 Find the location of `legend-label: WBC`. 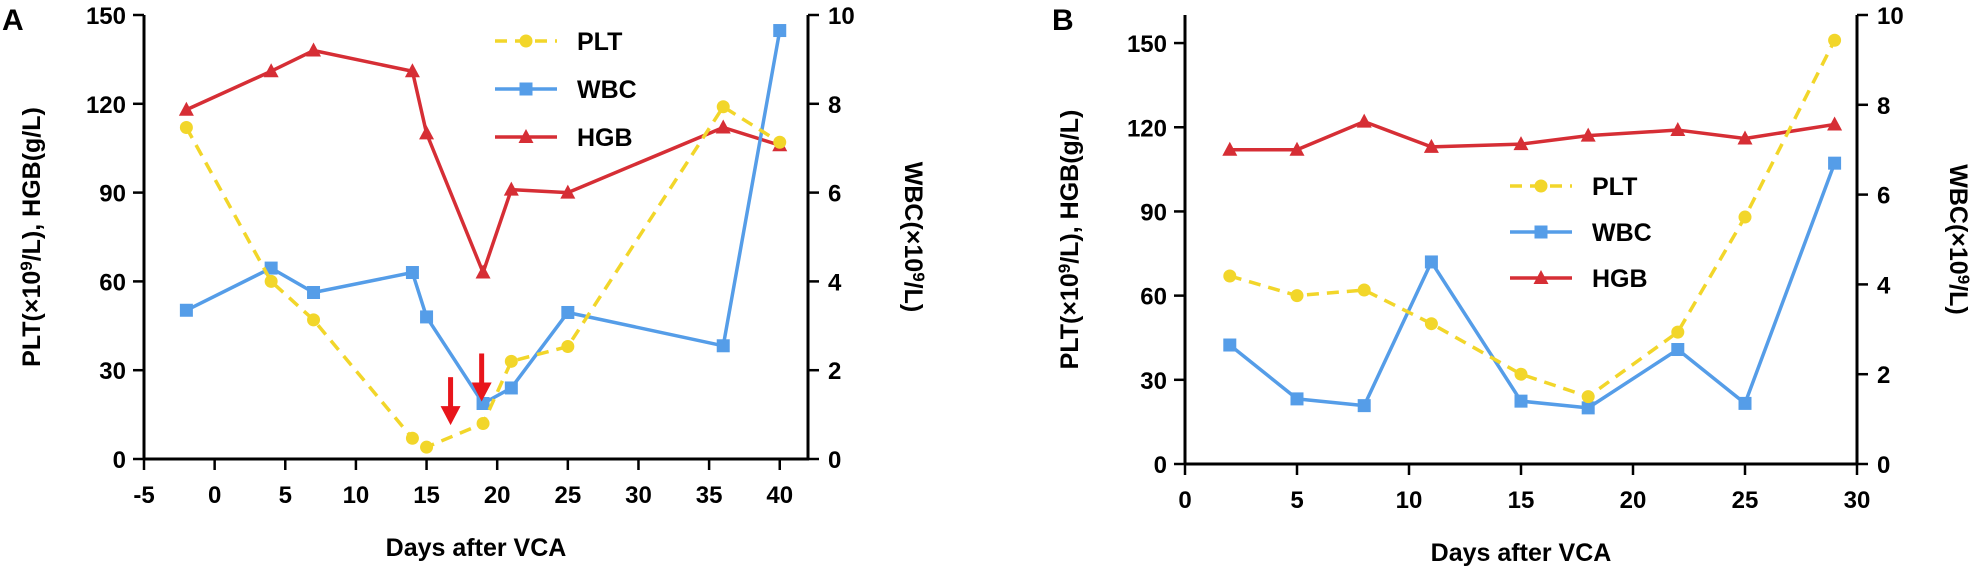

legend-label: WBC is located at coordinates (607, 90).